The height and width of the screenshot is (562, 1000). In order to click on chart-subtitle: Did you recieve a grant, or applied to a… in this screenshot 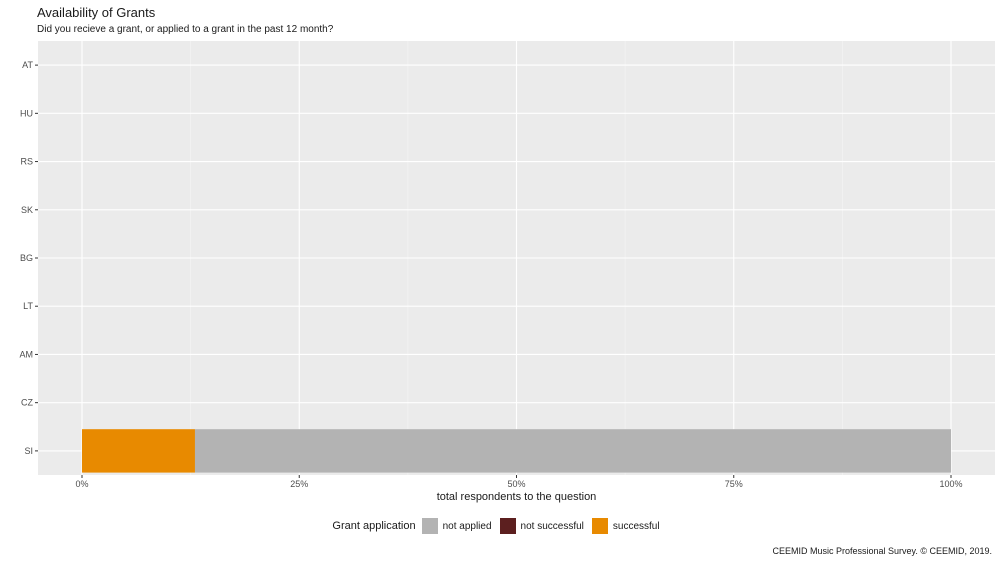, I will do `click(185, 29)`.